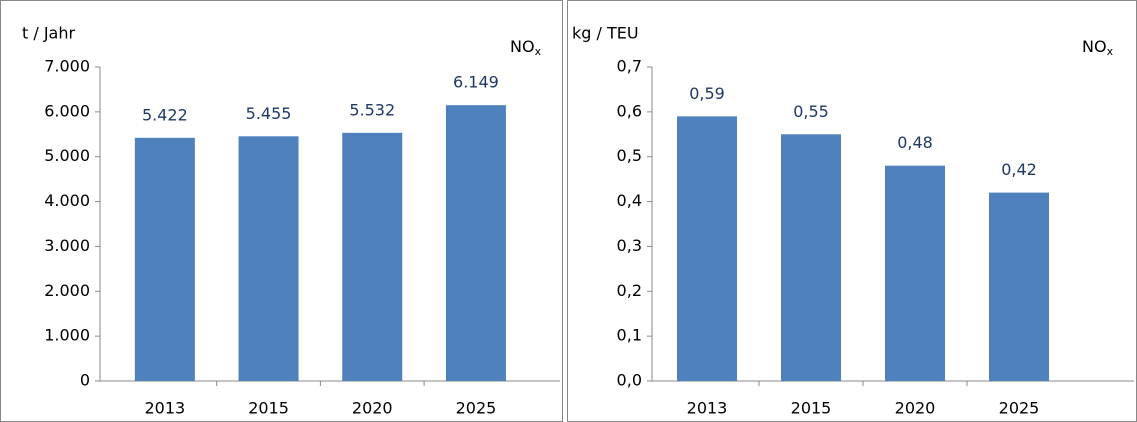 This screenshot has width=1137, height=422. I want to click on y-tick-label: 0, so click(85, 380).